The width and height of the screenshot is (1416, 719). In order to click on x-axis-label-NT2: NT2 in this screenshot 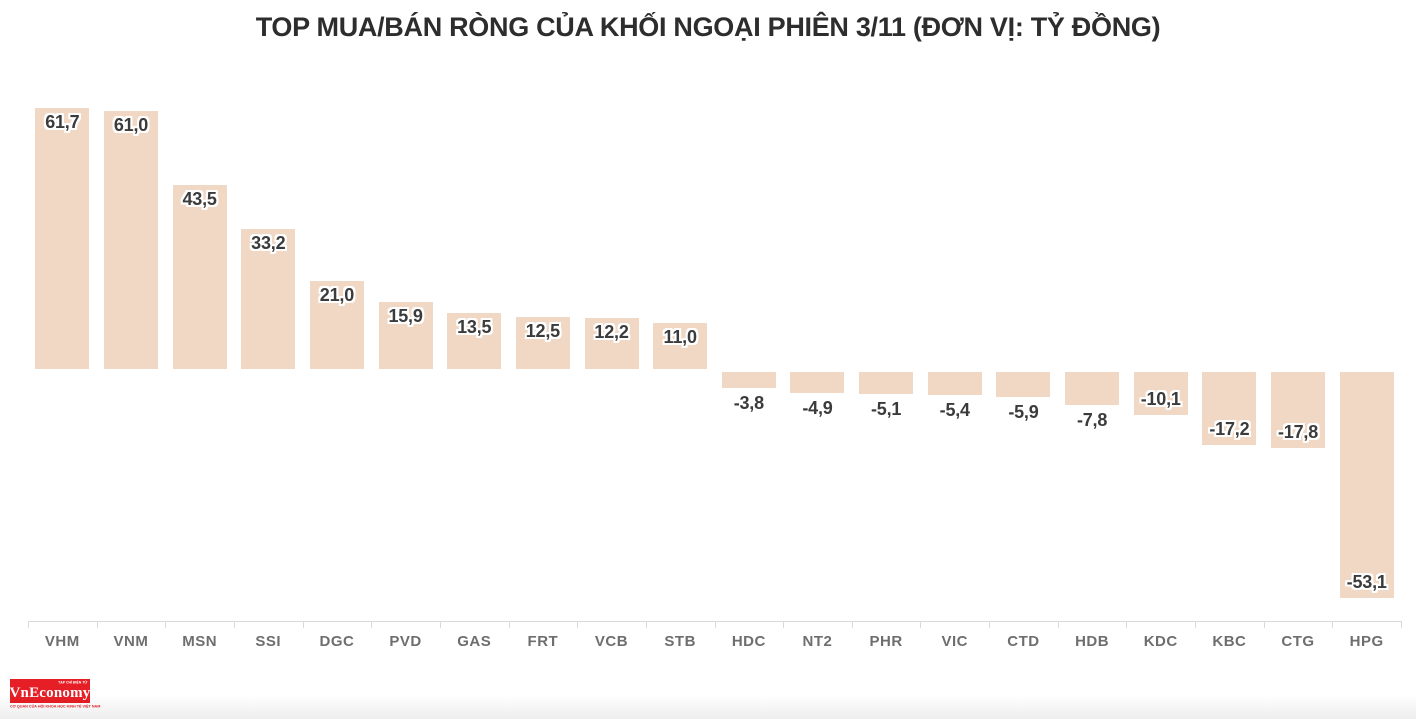, I will do `click(817, 641)`.